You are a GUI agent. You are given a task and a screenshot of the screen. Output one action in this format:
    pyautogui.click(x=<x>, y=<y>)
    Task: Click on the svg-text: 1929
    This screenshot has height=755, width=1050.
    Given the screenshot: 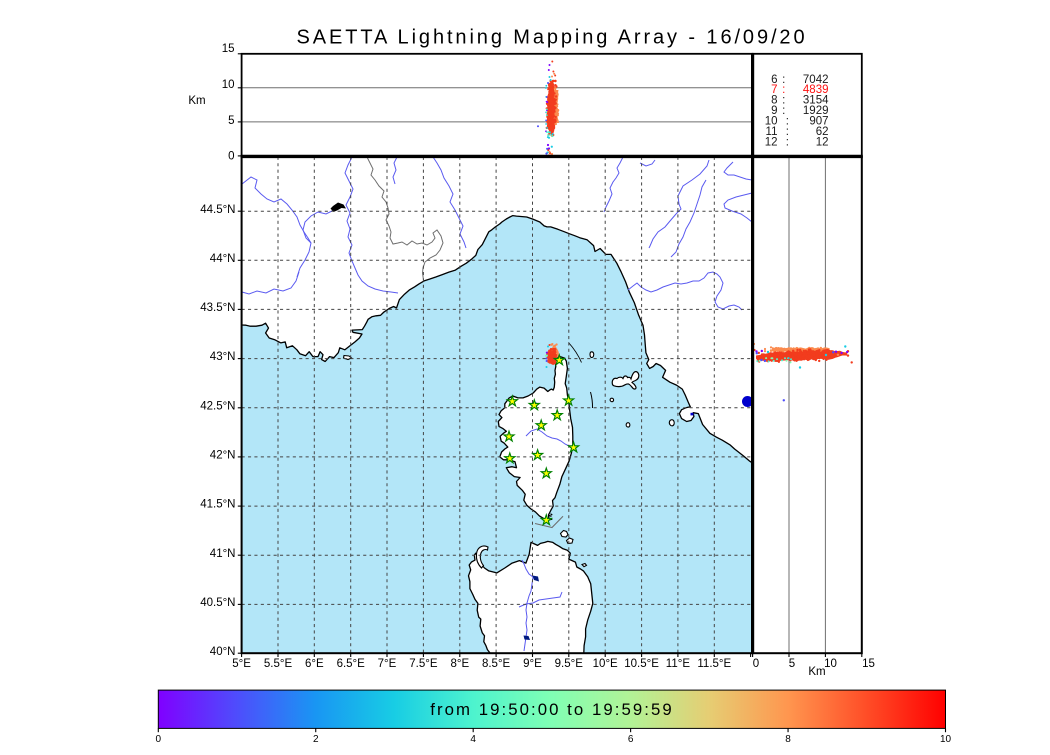 What is the action you would take?
    pyautogui.click(x=816, y=111)
    